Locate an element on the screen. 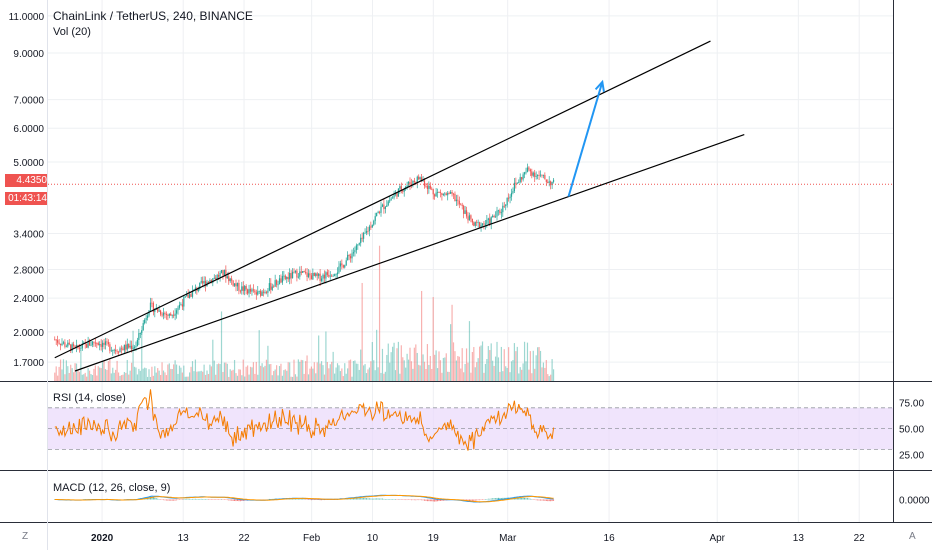 Image resolution: width=932 pixels, height=555 pixels. rsi-legend: RSI (14, close) is located at coordinates (89, 398).